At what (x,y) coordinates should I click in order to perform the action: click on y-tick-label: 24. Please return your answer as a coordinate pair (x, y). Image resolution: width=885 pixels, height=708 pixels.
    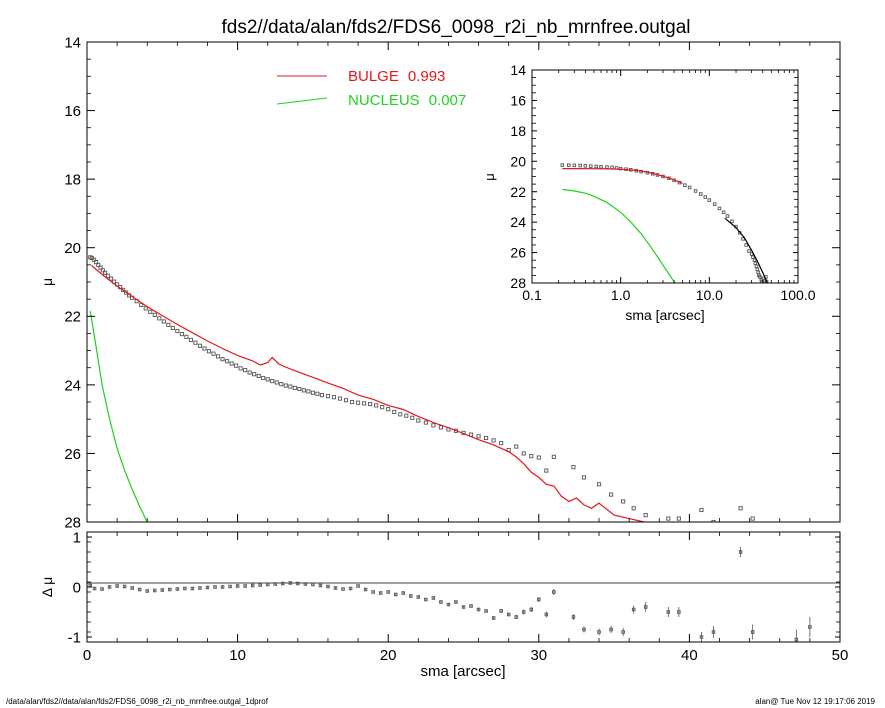
    Looking at the image, I should click on (72, 385).